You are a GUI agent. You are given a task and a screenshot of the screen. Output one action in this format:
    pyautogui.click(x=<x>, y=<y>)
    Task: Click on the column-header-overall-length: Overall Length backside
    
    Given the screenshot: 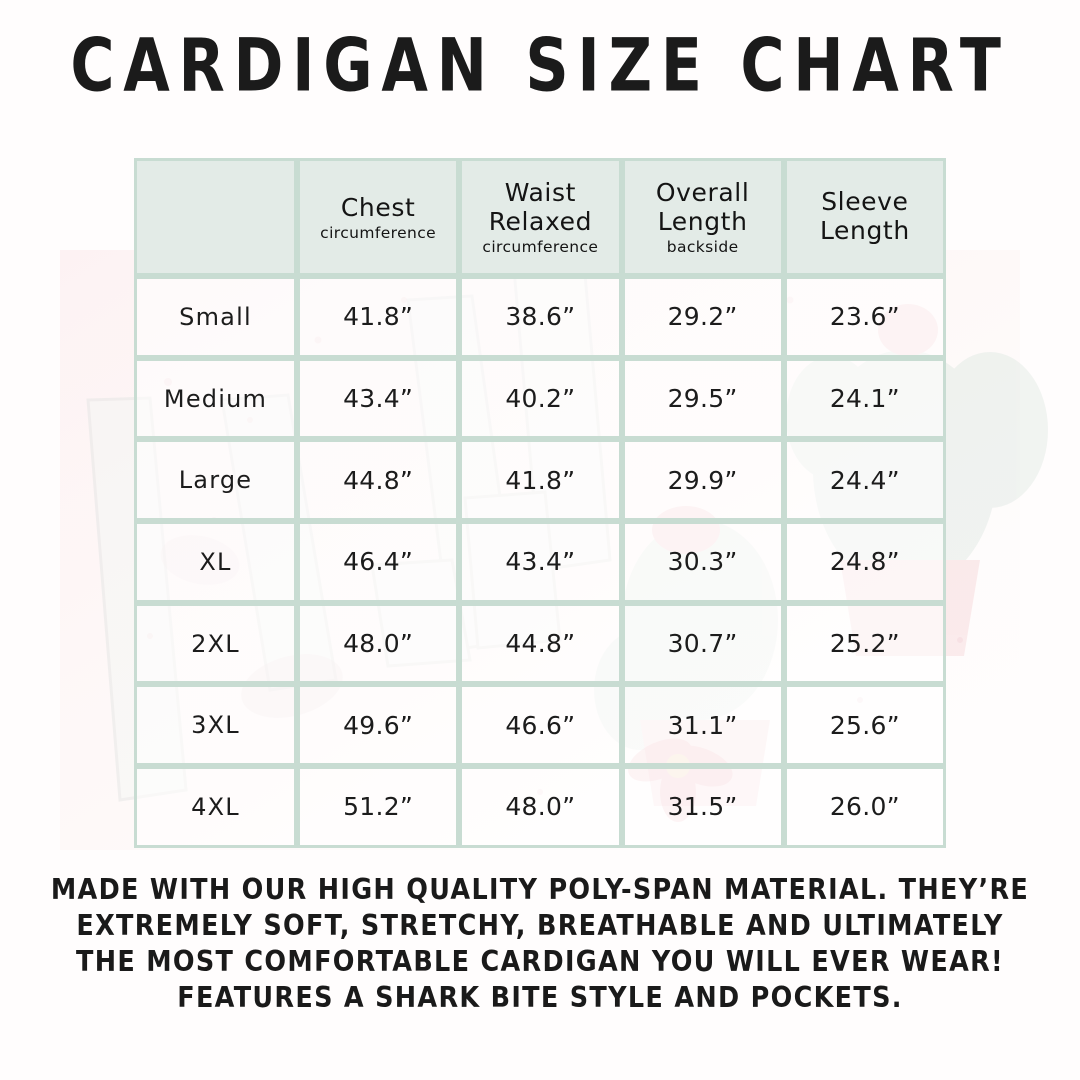 What is the action you would take?
    pyautogui.click(x=702, y=217)
    